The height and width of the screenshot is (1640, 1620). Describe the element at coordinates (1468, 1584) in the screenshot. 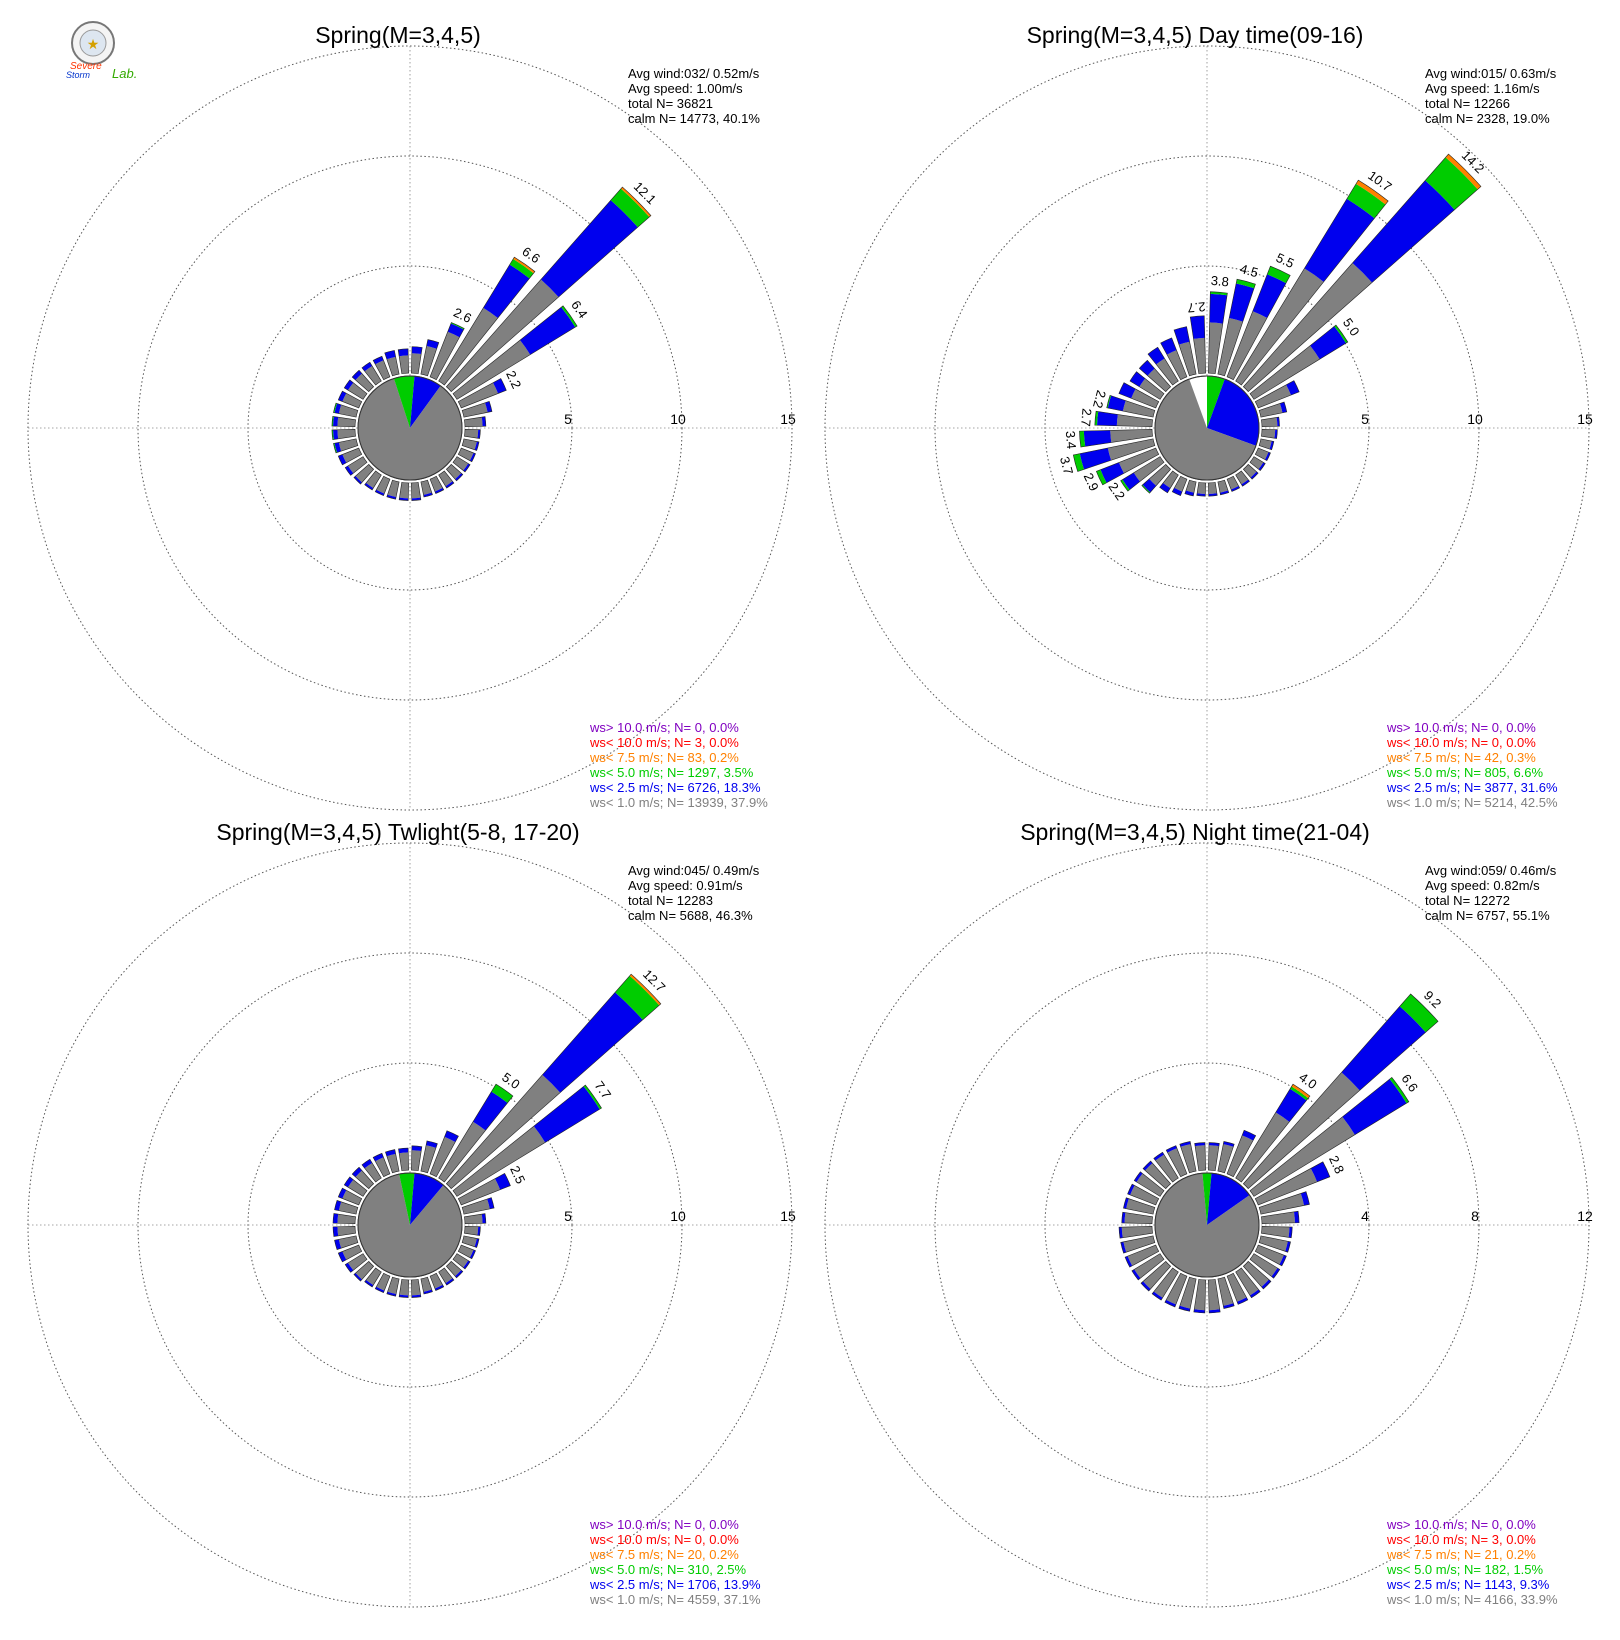

I see `legend-entry: ws< 2.5 m/s; N= 1143, 9.3%` at that location.